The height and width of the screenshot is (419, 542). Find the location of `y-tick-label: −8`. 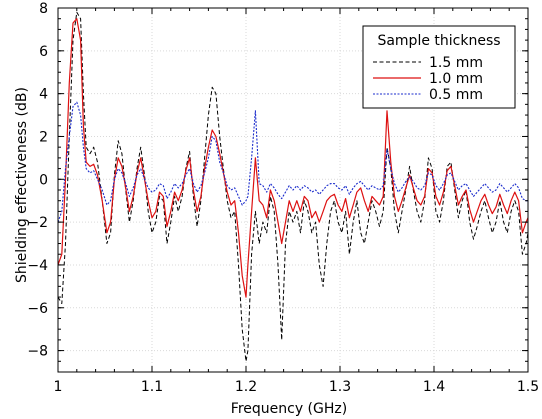

y-tick-label: −8 is located at coordinates (37, 352).